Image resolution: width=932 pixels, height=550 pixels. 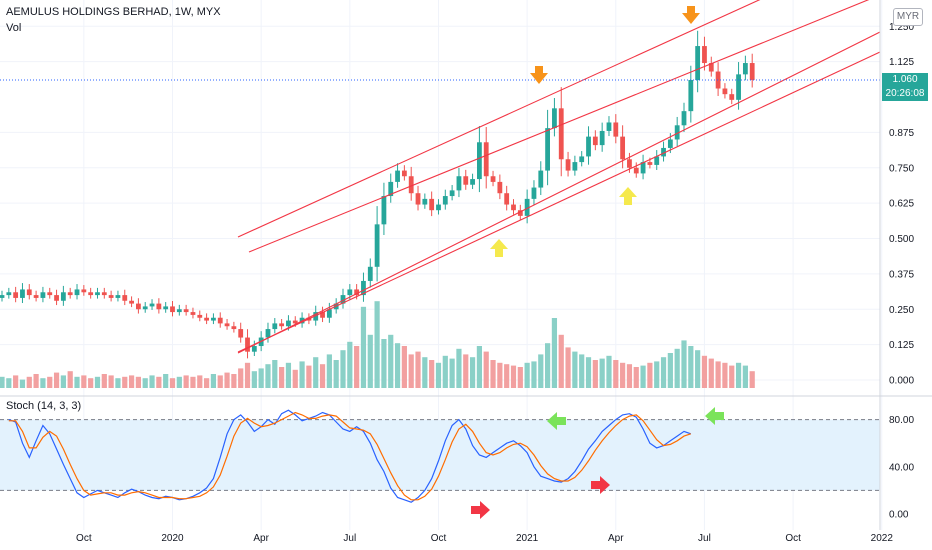 What do you see at coordinates (44, 406) in the screenshot?
I see `stoch-label: Stoch (14, 3, 3)` at bounding box center [44, 406].